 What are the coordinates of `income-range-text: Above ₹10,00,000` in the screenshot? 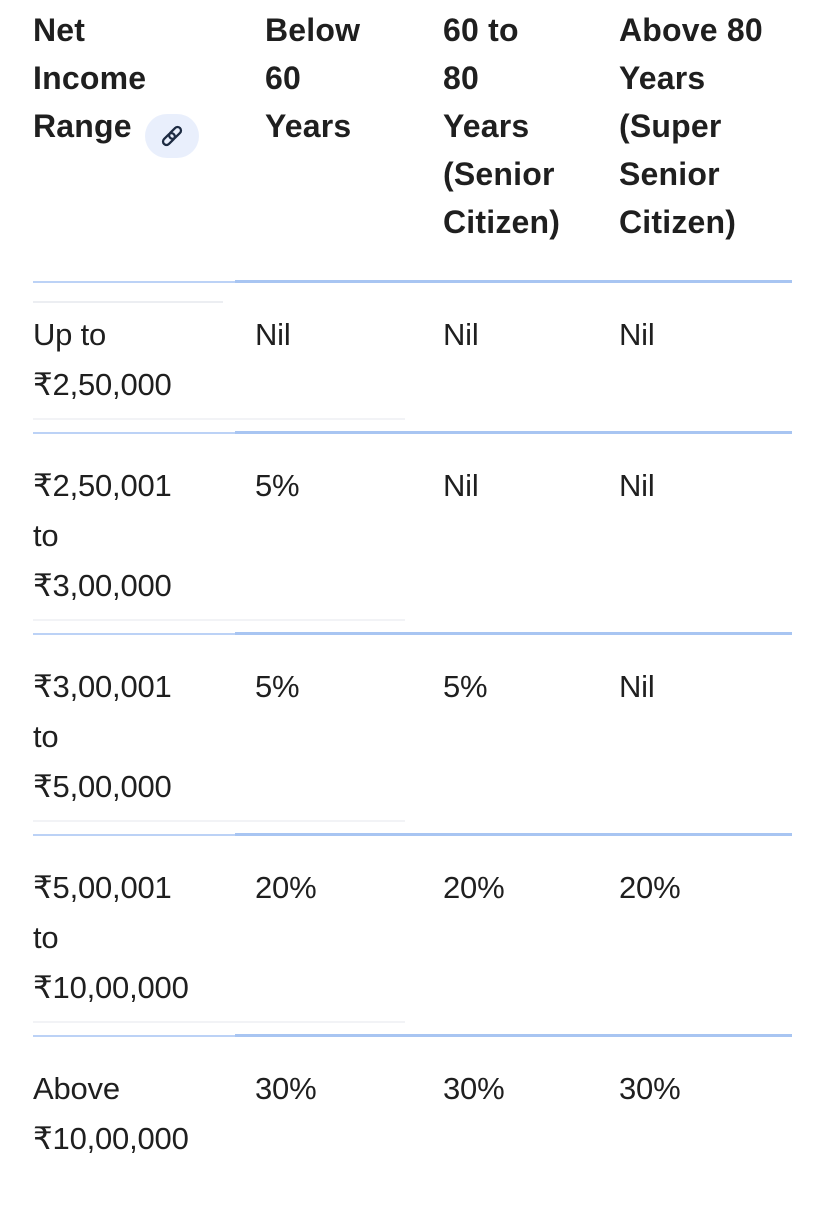 It's located at (111, 1113).